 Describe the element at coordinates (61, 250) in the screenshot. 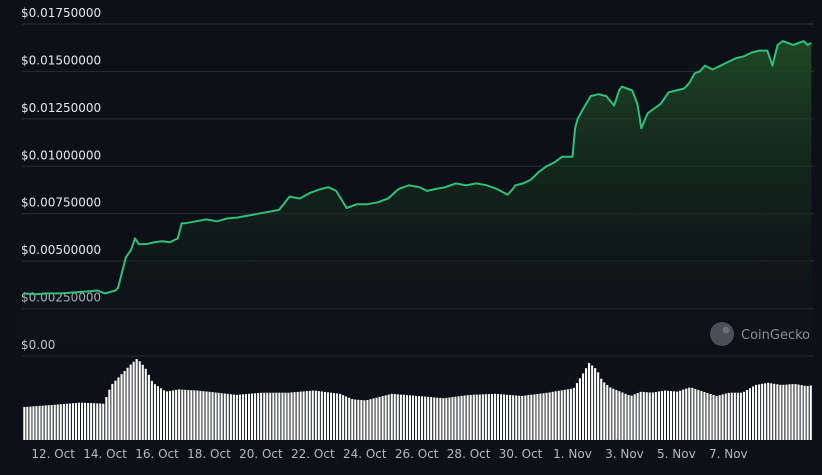

I see `y-tick-label: $0.00500000` at that location.